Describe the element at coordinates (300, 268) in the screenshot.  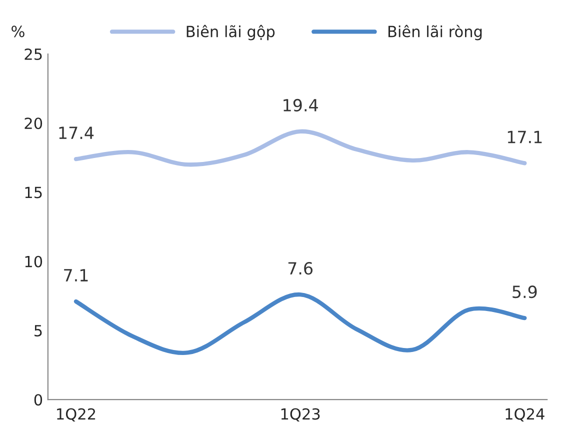
I see `data-label: 7.6` at that location.